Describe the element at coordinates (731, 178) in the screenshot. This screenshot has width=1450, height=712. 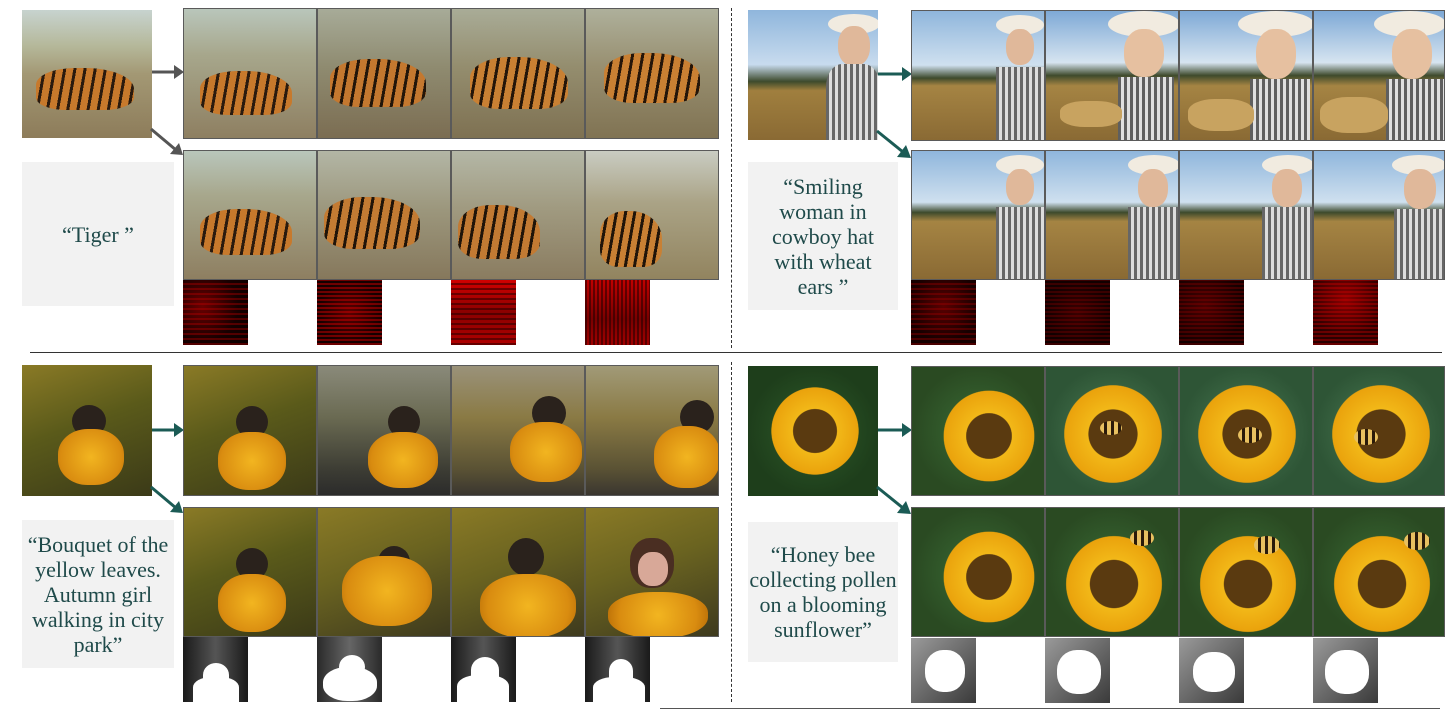
I see `vertical-divider` at that location.